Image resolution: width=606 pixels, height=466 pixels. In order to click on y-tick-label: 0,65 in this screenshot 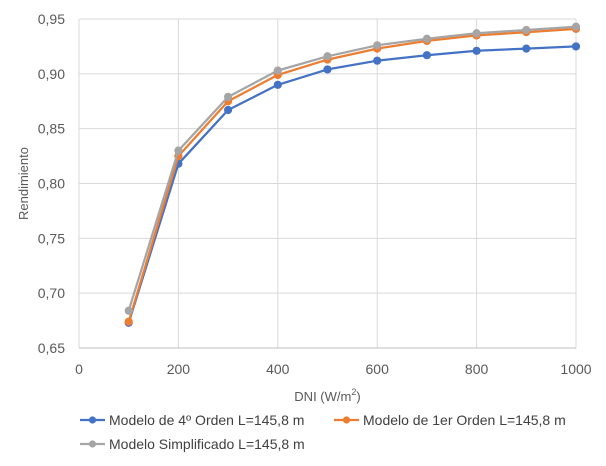, I will do `click(51, 348)`.